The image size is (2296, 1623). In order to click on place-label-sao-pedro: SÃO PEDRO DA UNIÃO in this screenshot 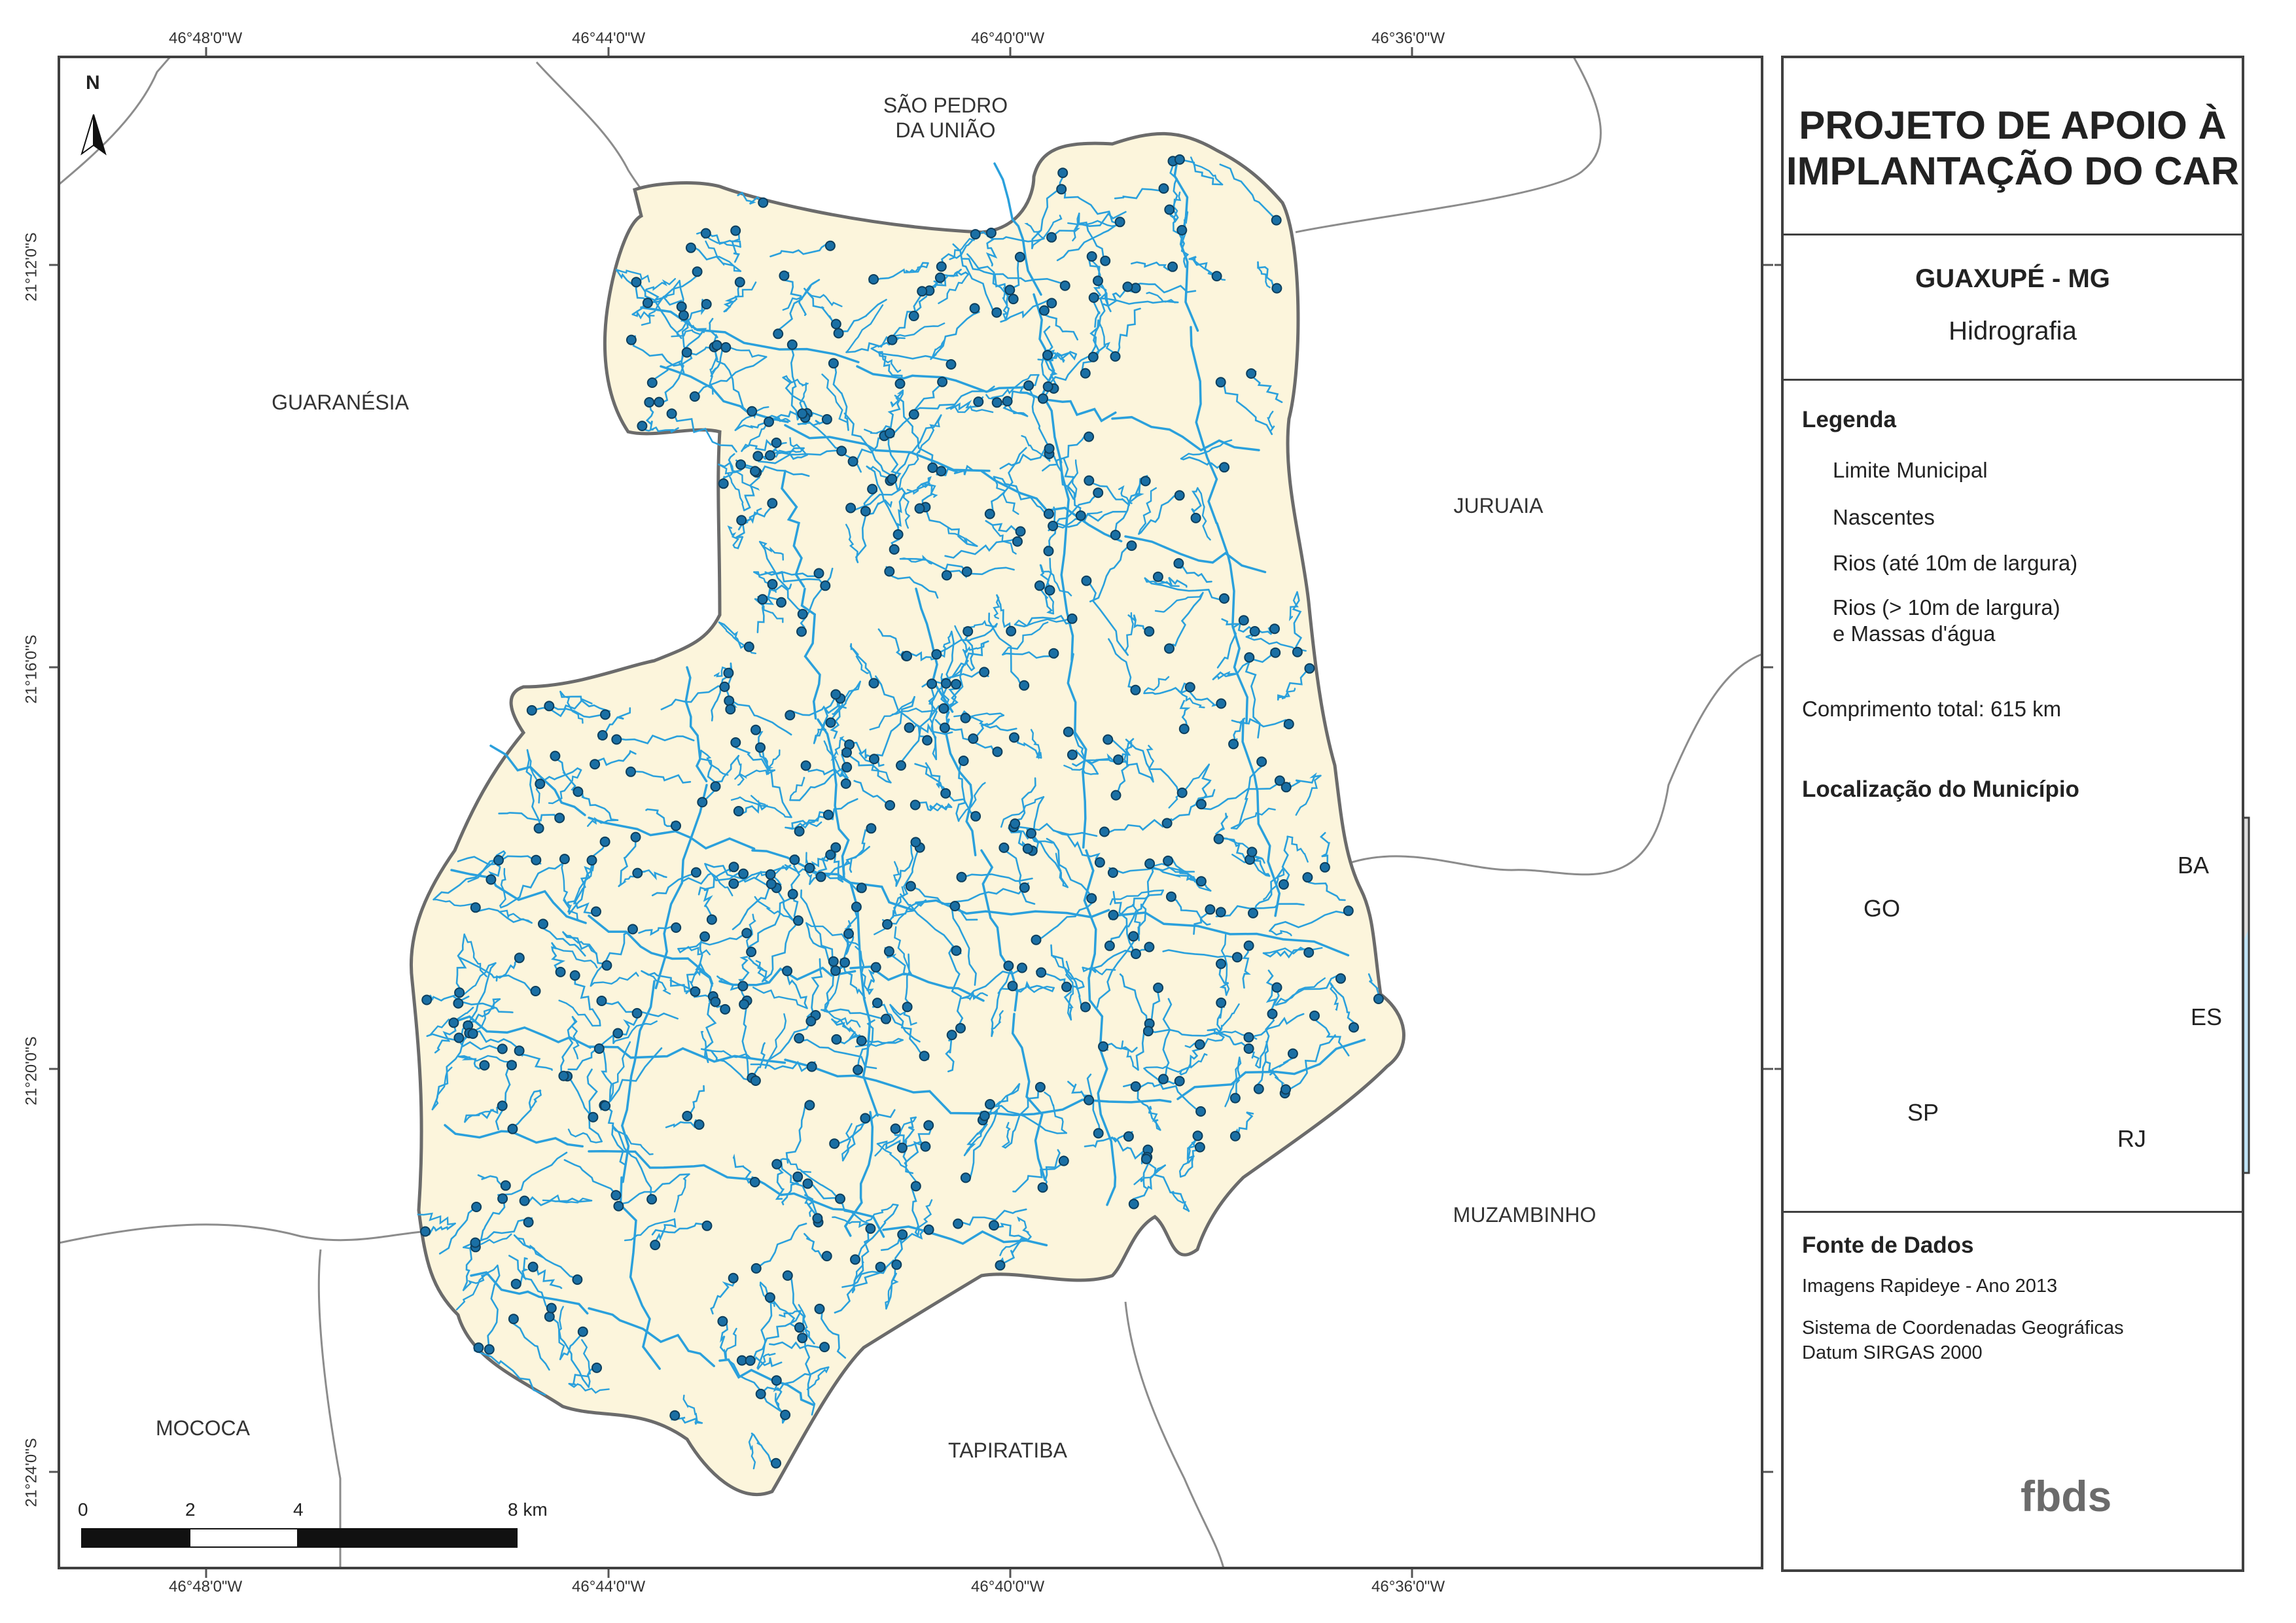, I will do `click(946, 118)`.